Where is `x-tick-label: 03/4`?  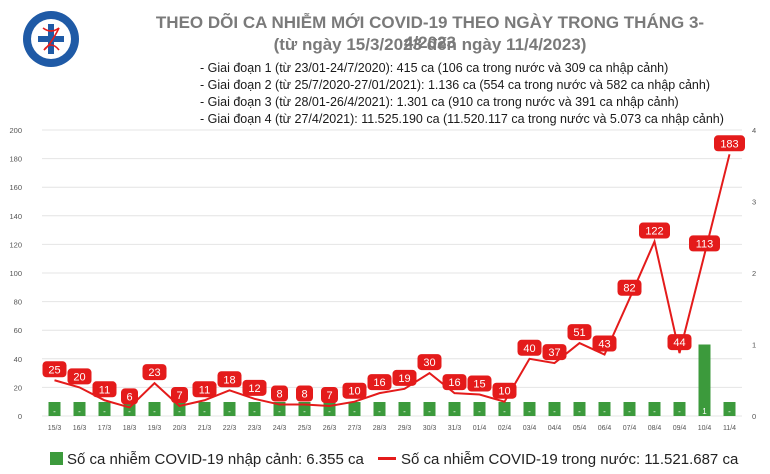
x-tick-label: 03/4 is located at coordinates (530, 428).